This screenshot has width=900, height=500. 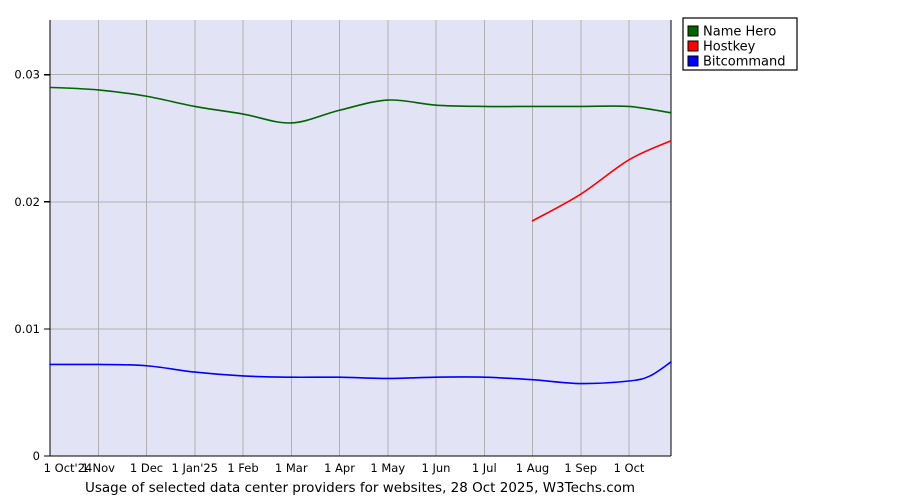 What do you see at coordinates (291, 468) in the screenshot?
I see `x-tick-label: 1 Mar` at bounding box center [291, 468].